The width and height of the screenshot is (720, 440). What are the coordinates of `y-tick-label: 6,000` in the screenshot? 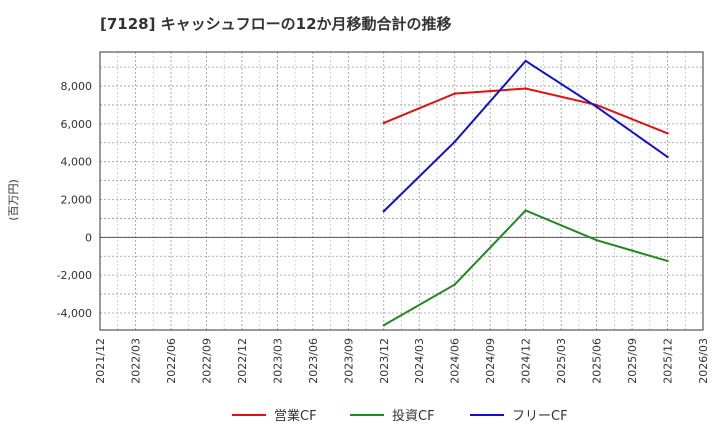 It's located at (77, 124).